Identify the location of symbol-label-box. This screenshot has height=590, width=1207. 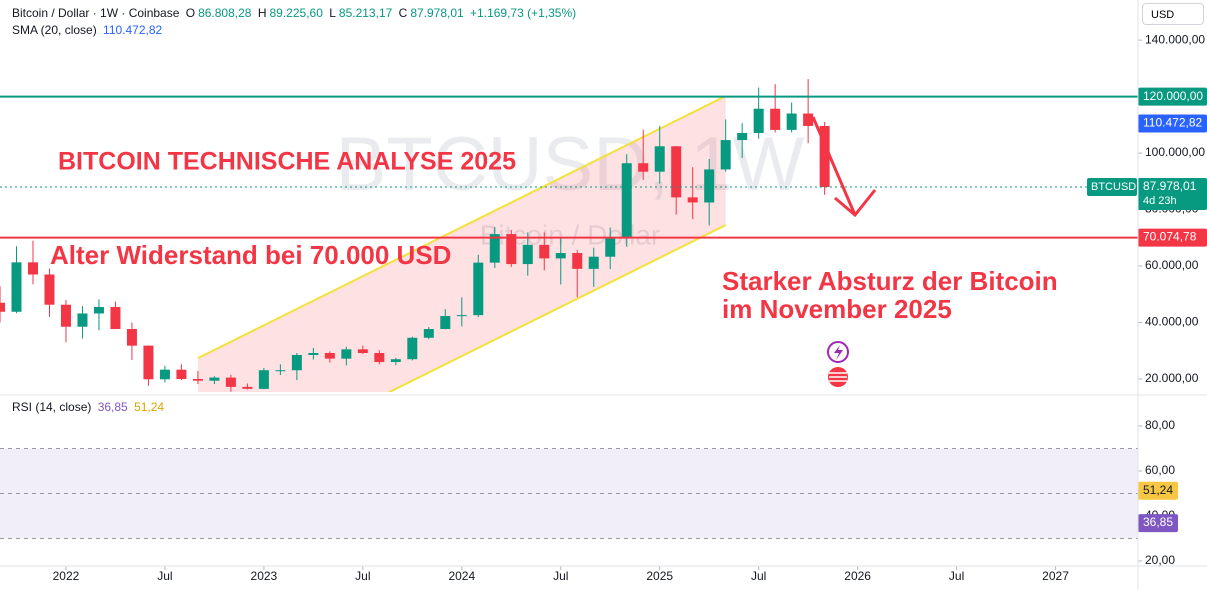
(1112, 187).